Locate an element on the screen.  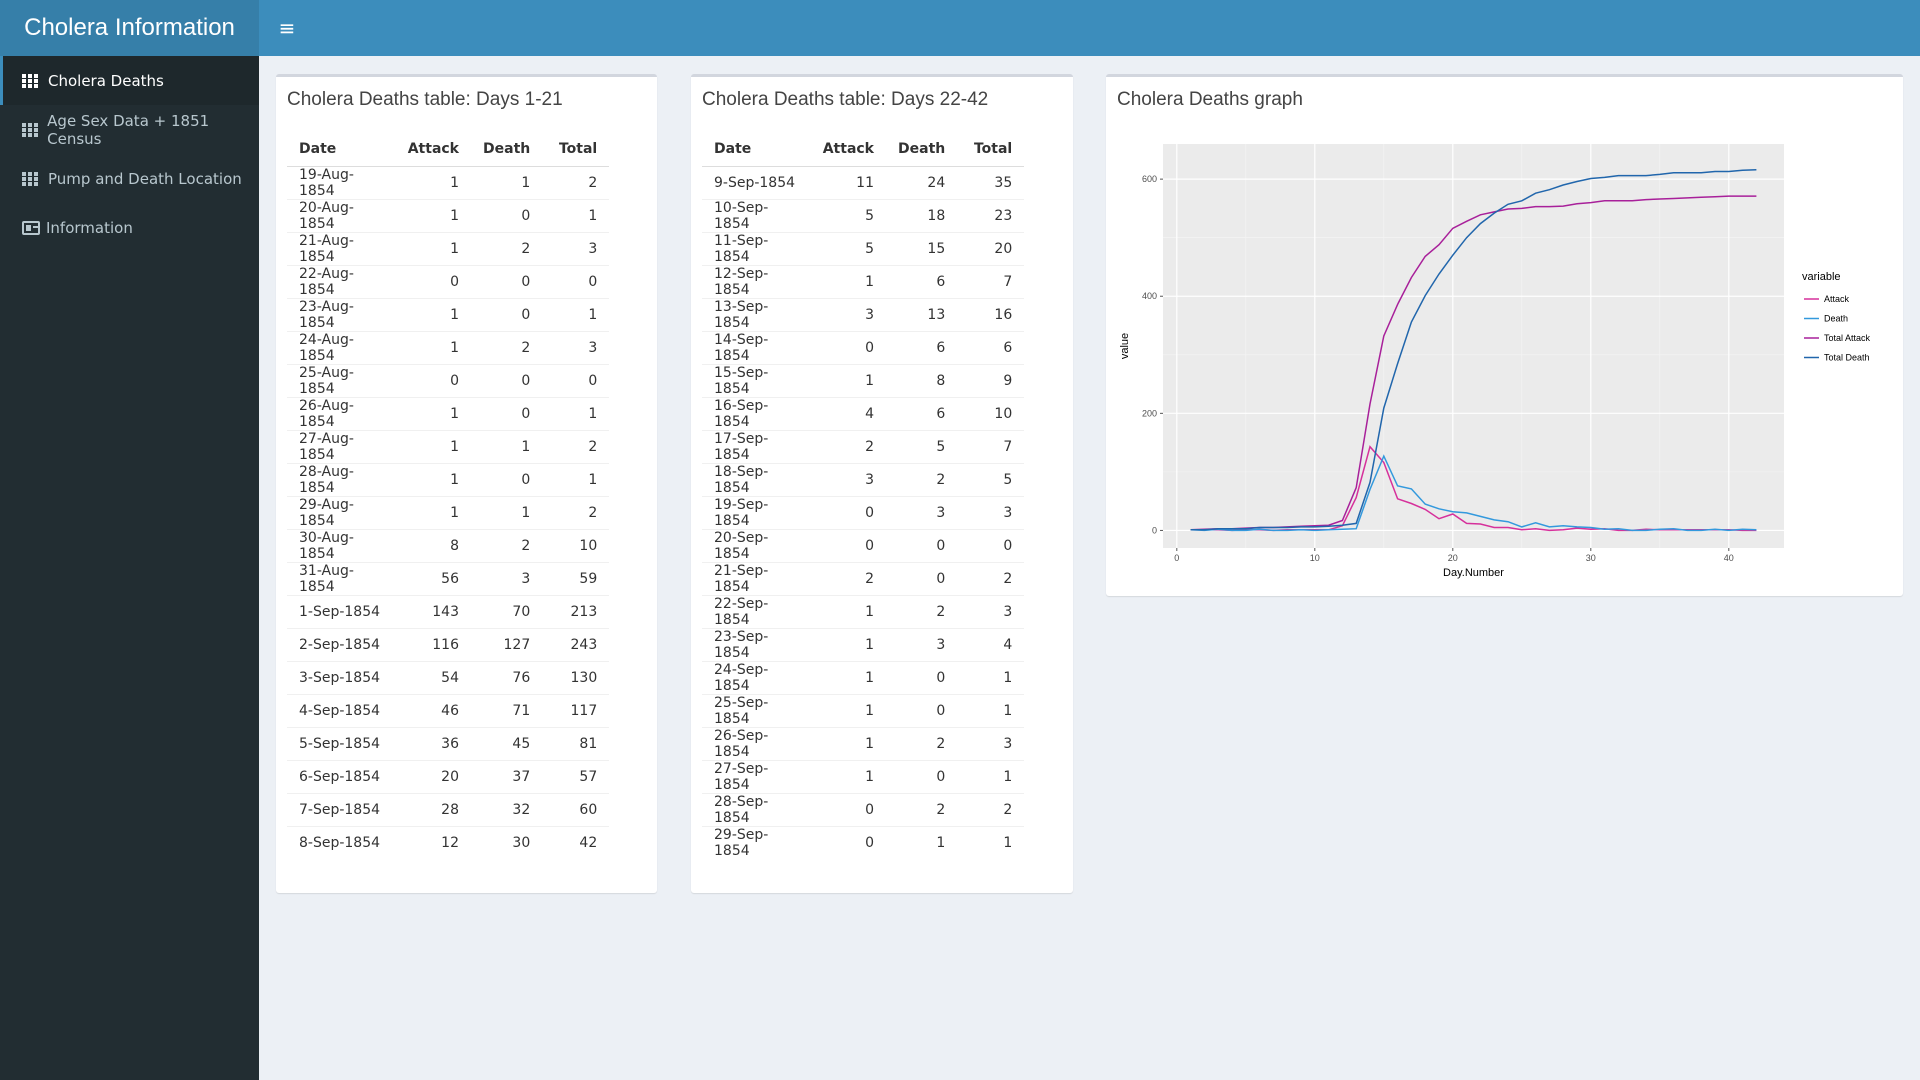
date-cell: 9-Sep-1854 is located at coordinates (755, 182).